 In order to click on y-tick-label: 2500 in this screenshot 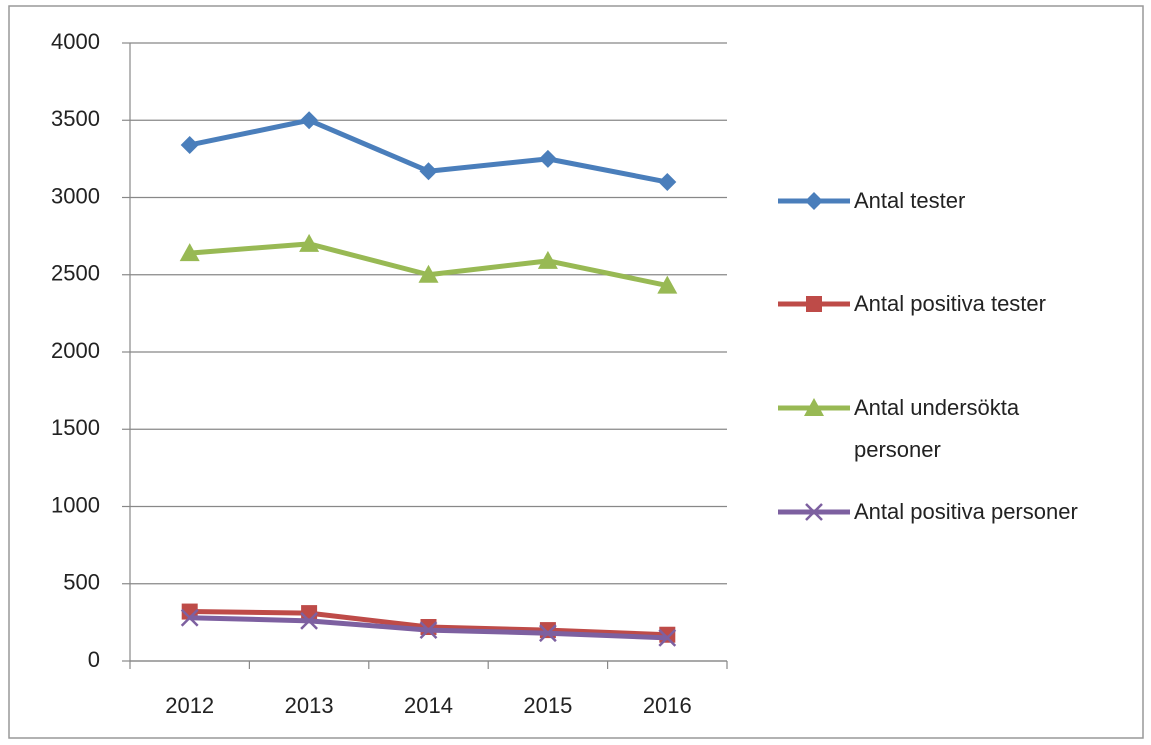, I will do `click(75, 273)`.